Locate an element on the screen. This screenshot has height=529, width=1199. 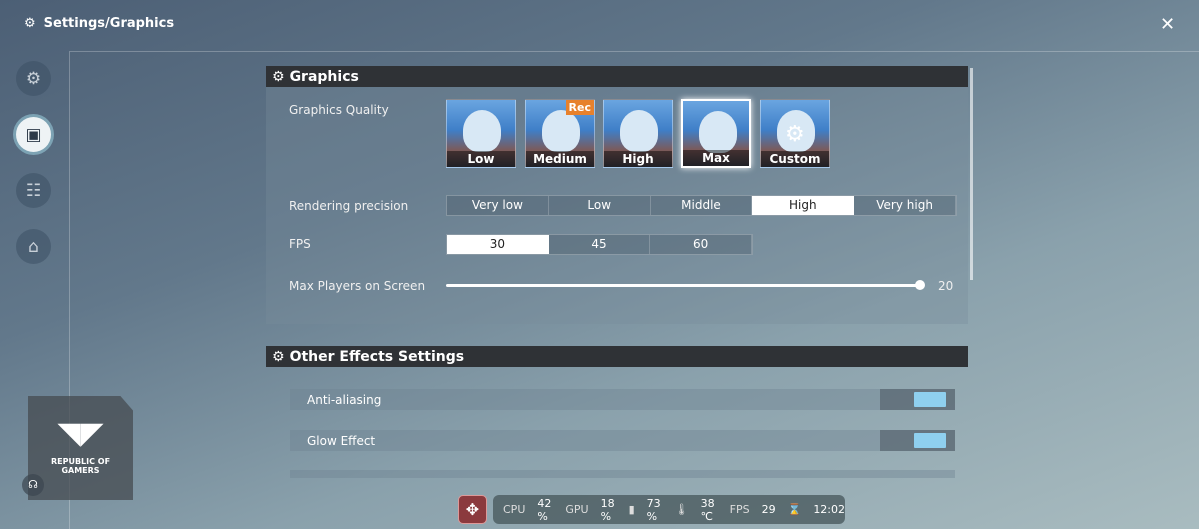
quality-option-medium: Rec Medium is located at coordinates (560, 133).